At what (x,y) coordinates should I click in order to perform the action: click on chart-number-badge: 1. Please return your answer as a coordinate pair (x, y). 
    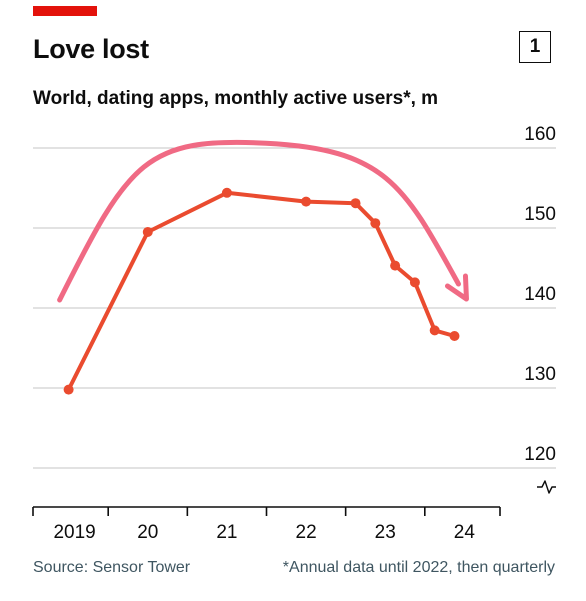
    Looking at the image, I should click on (535, 47).